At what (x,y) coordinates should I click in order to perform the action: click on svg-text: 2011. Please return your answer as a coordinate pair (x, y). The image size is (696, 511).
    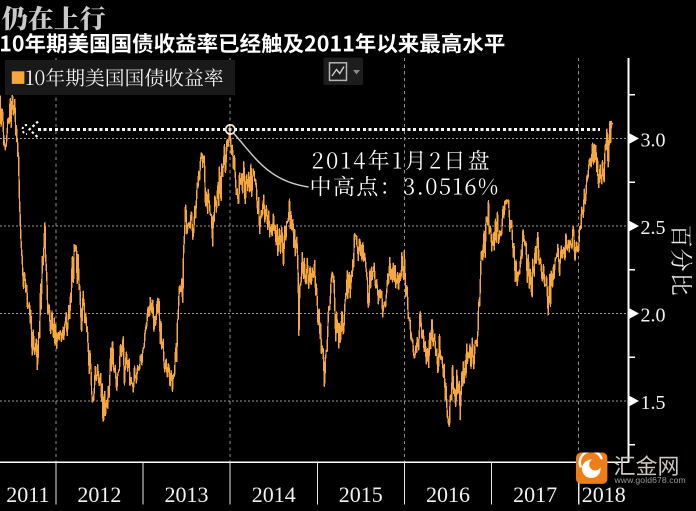
    Looking at the image, I should click on (27, 494).